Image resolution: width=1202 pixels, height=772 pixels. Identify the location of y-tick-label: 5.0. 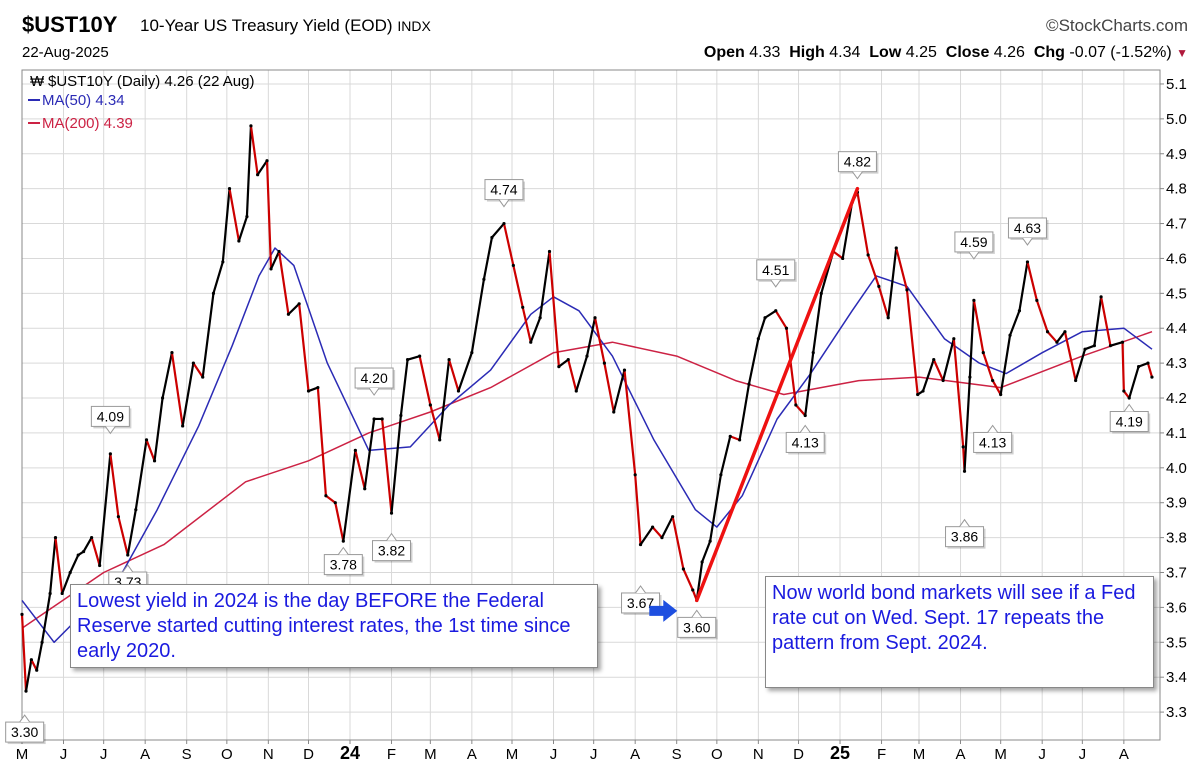
(1176, 119).